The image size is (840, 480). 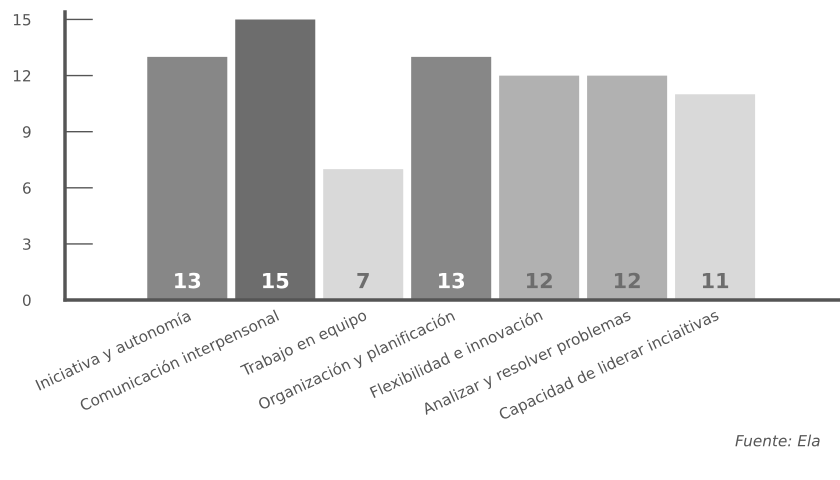 I want to click on source-note: Fuente: Ela, so click(x=777, y=440).